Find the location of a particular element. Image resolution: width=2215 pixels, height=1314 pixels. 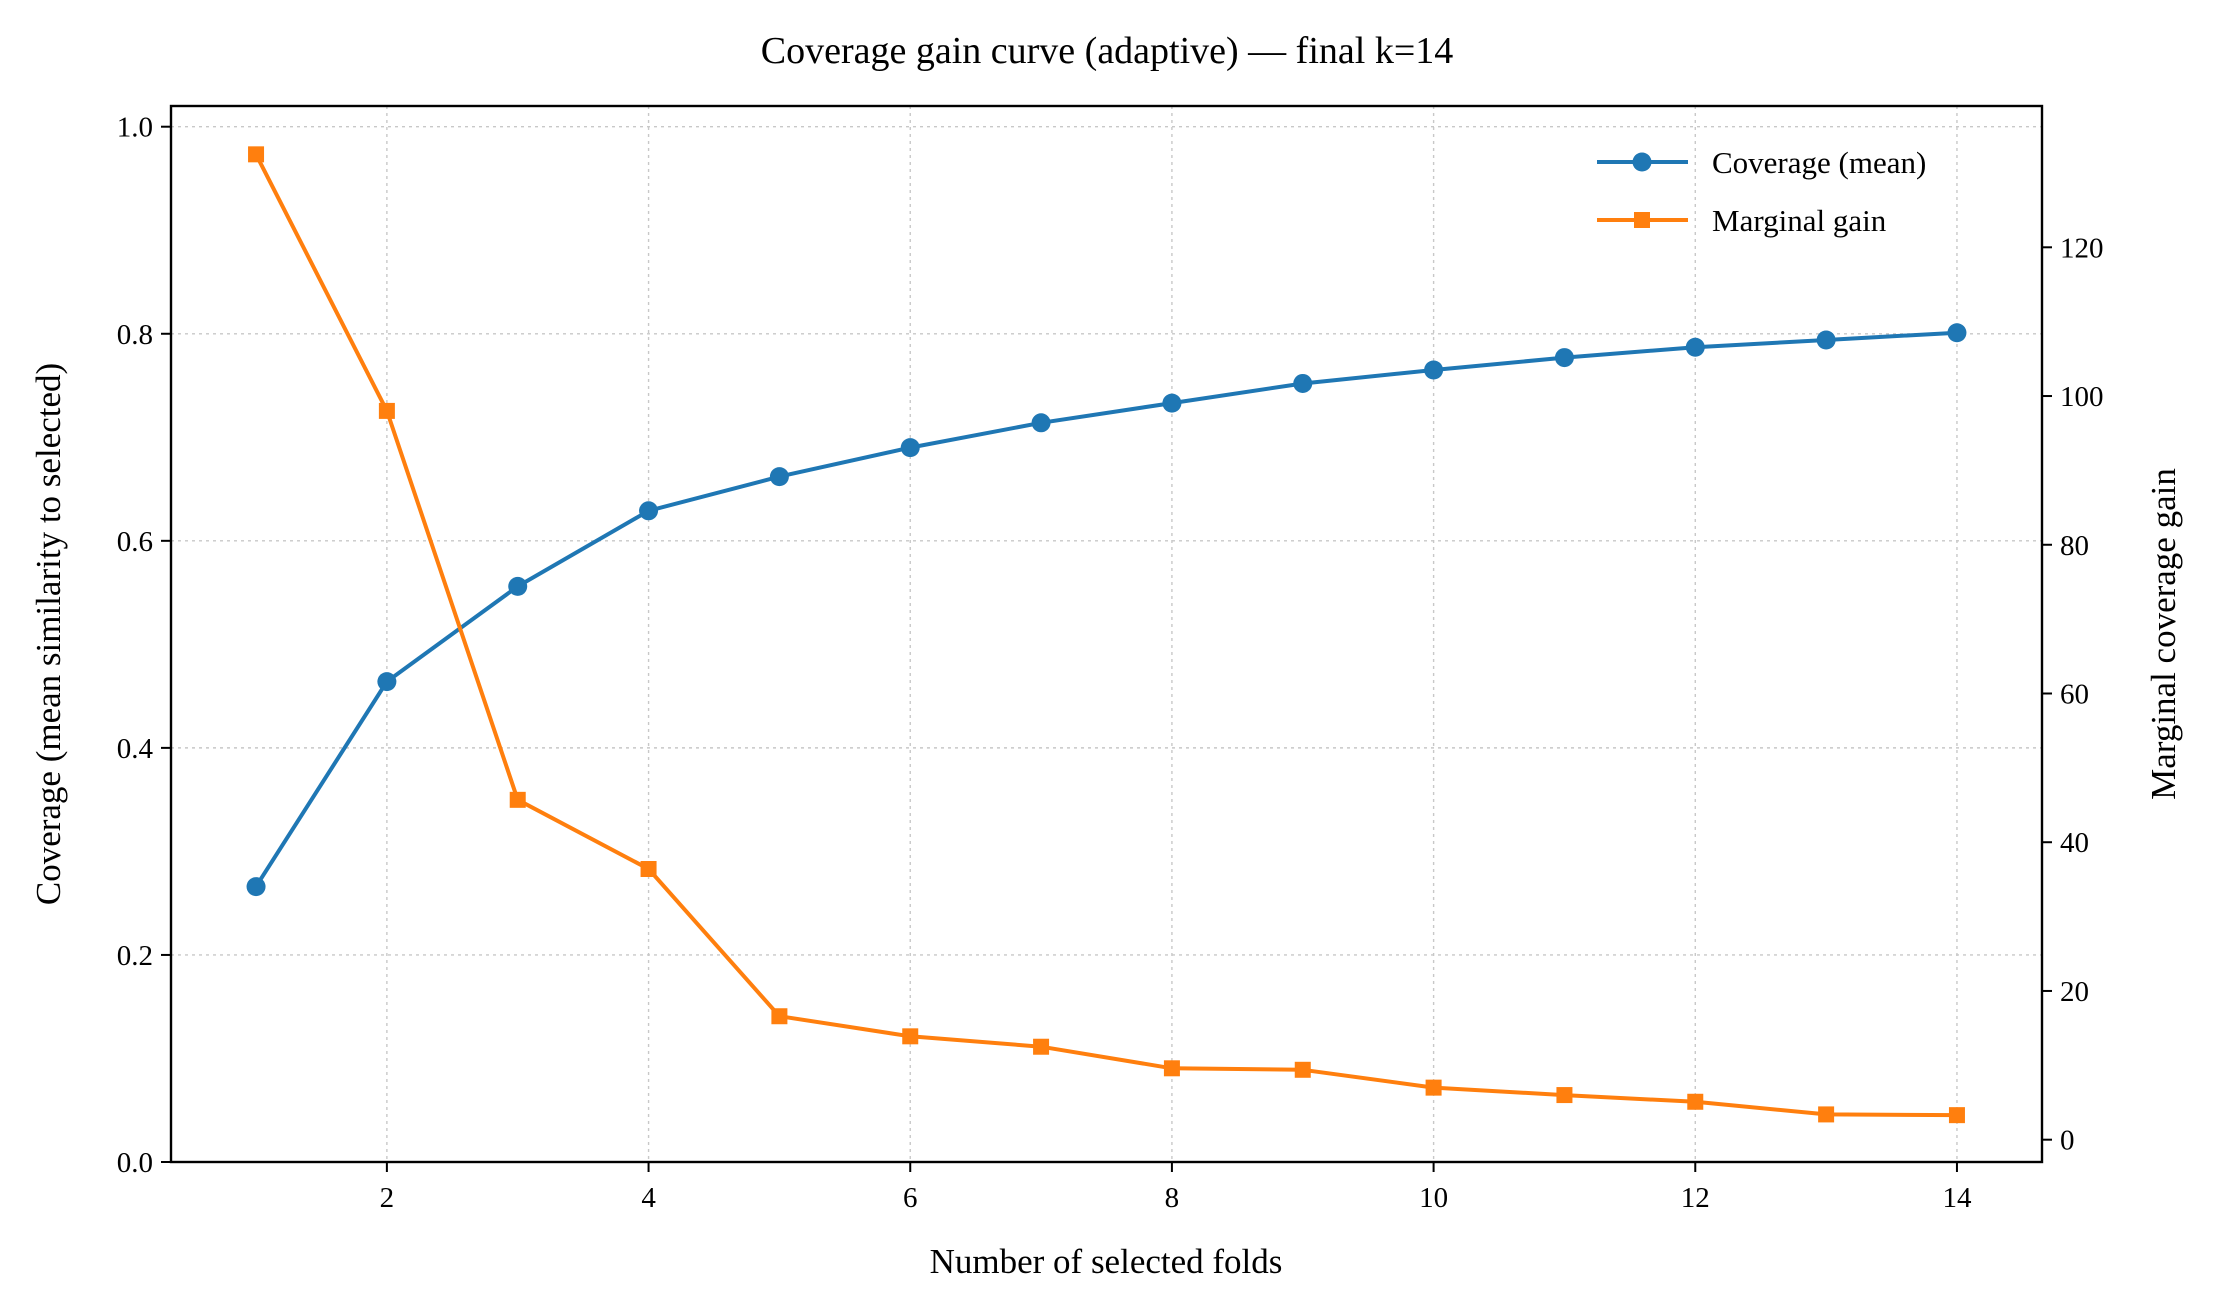

legend-marker-coverage is located at coordinates (1642, 162).